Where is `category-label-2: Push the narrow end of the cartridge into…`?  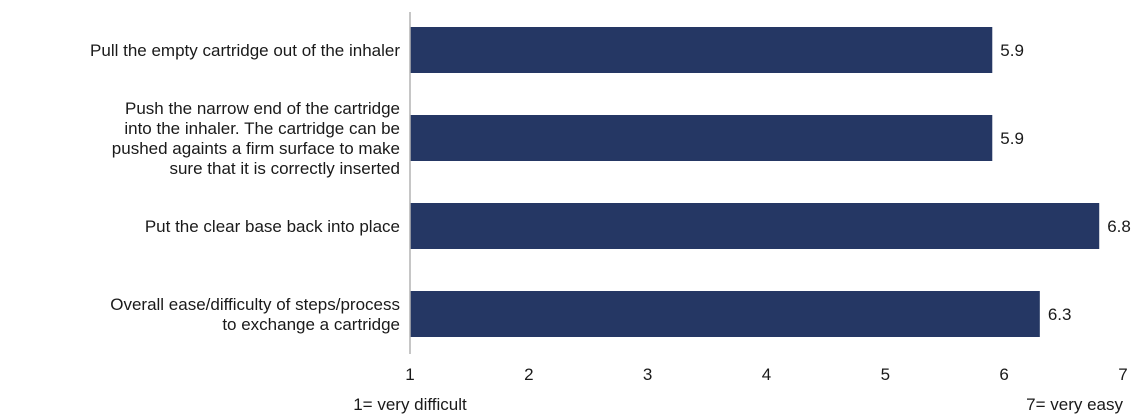
category-label-2: Push the narrow end of the cartridge into… is located at coordinates (256, 138).